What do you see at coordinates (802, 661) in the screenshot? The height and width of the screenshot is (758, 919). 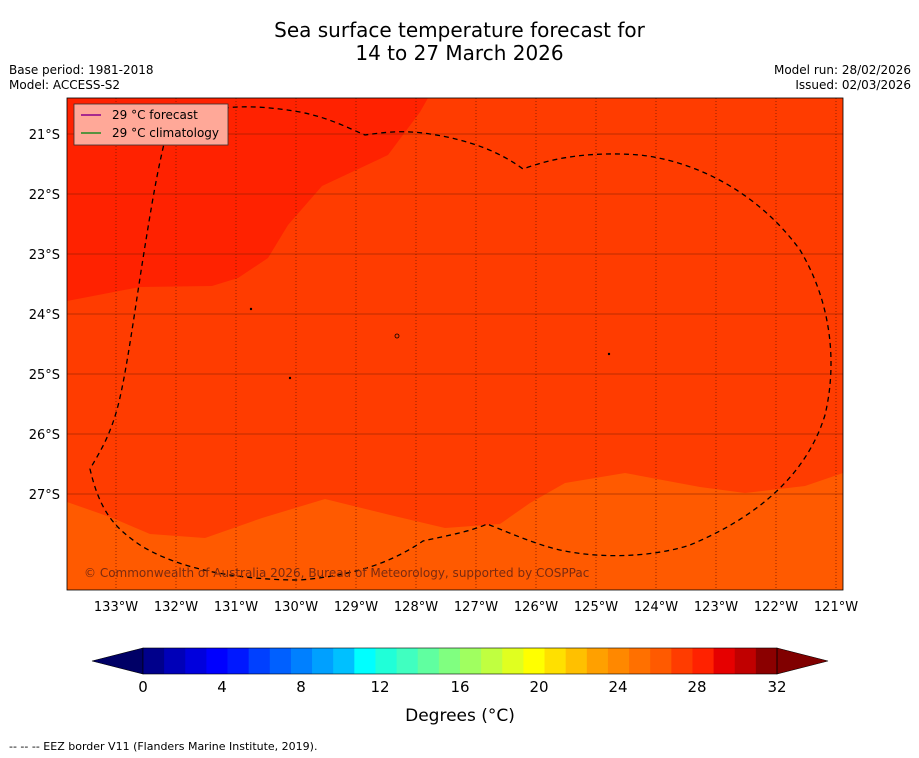 I see `colorbar-over-extension` at bounding box center [802, 661].